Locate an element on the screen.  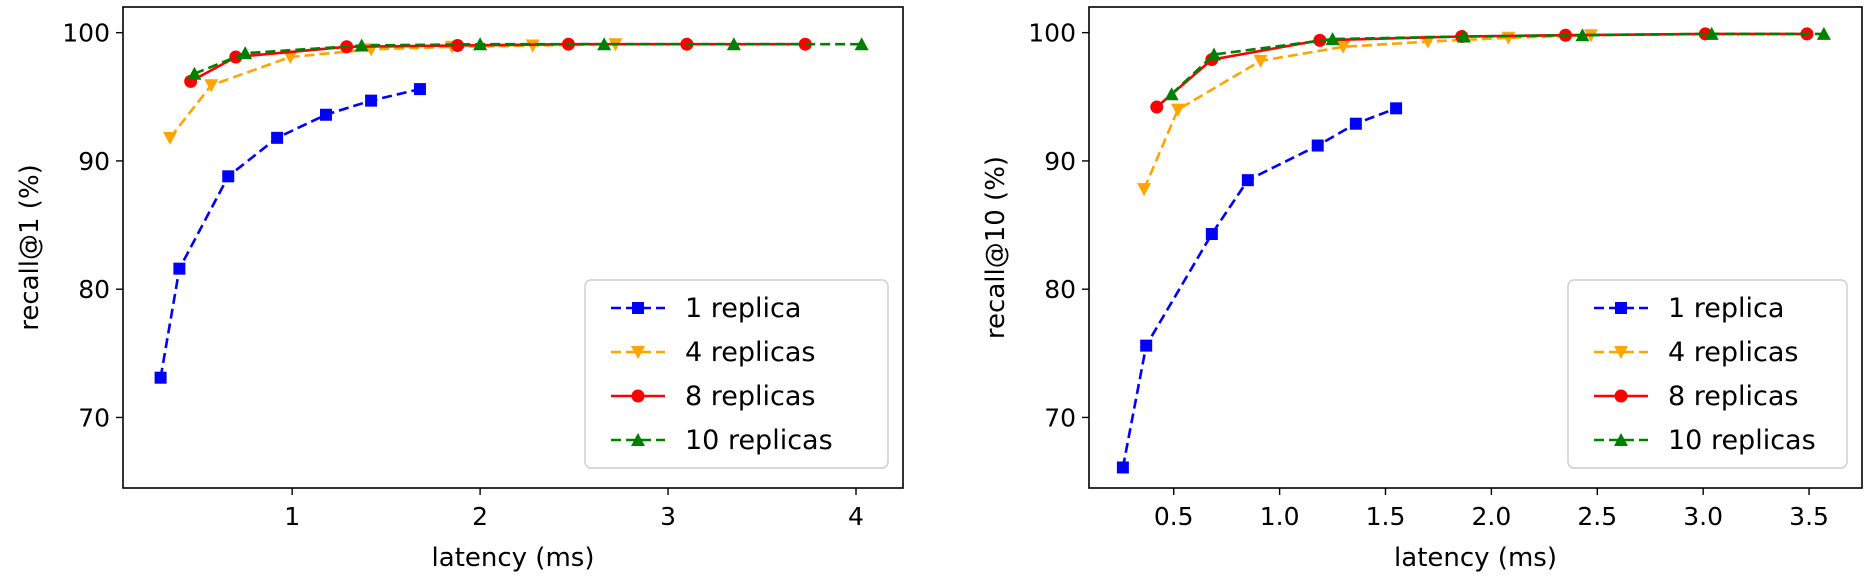
x-tick-label: 3.5 is located at coordinates (1809, 516).